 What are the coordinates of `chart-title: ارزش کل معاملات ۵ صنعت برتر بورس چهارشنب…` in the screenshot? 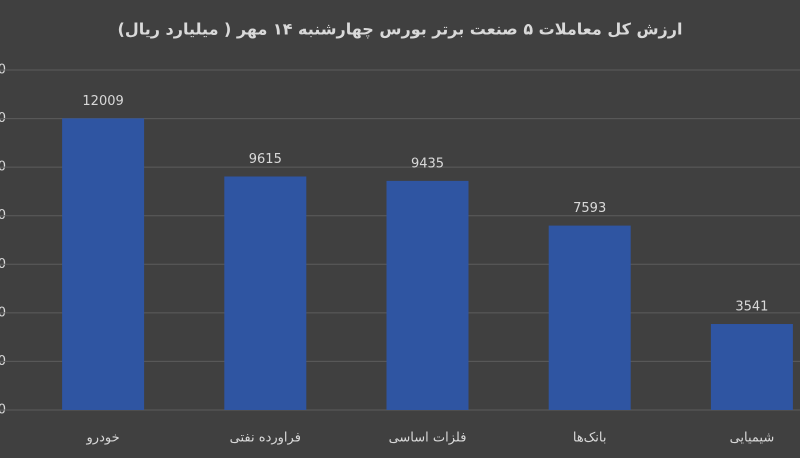 It's located at (400, 30).